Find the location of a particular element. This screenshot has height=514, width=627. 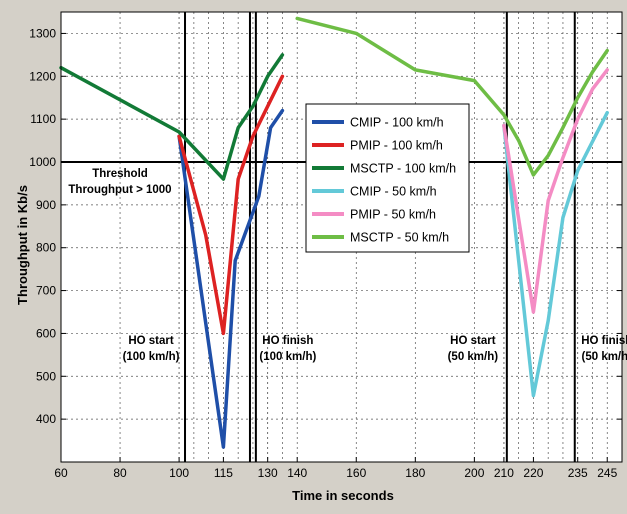

legend-box is located at coordinates (387, 178).